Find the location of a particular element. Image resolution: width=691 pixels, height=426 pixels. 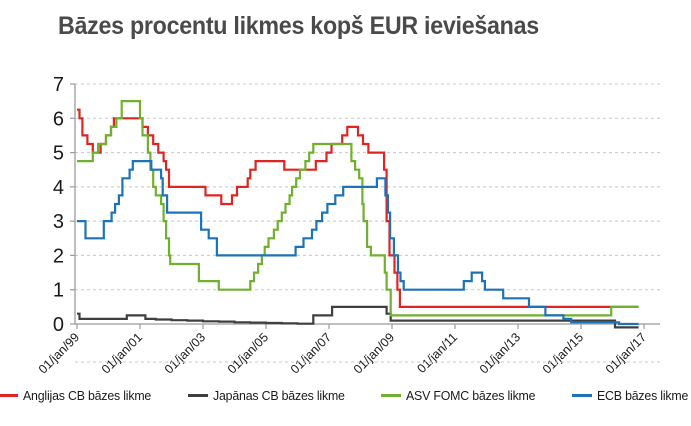

x-tick-label: 01/jan/11 is located at coordinates (438, 353).